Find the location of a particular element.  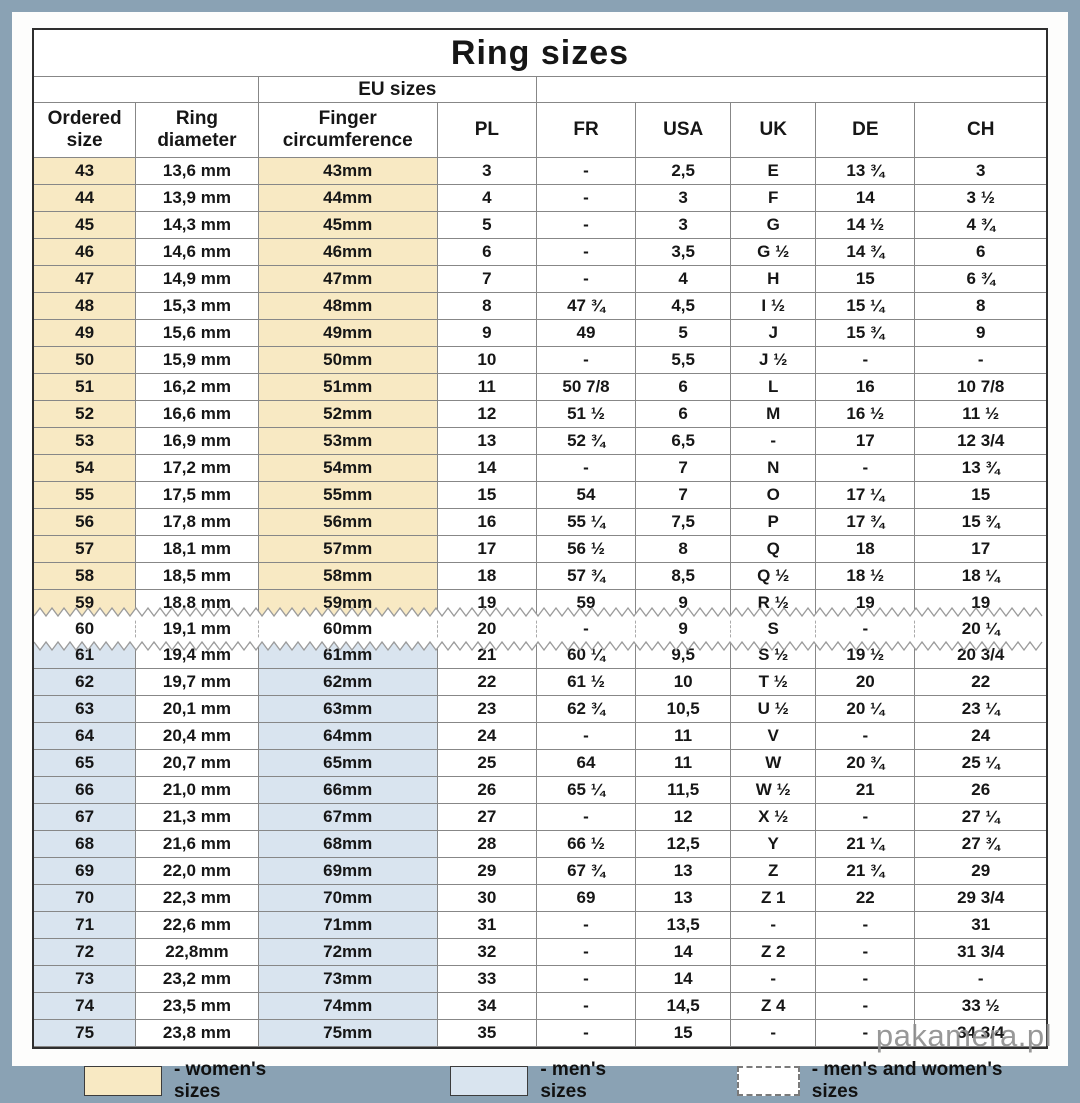

cell: 60 is located at coordinates (85, 629).